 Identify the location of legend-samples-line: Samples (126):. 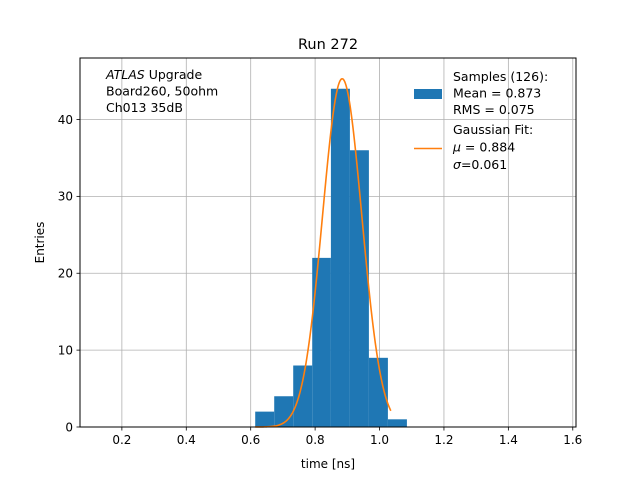
(500, 76).